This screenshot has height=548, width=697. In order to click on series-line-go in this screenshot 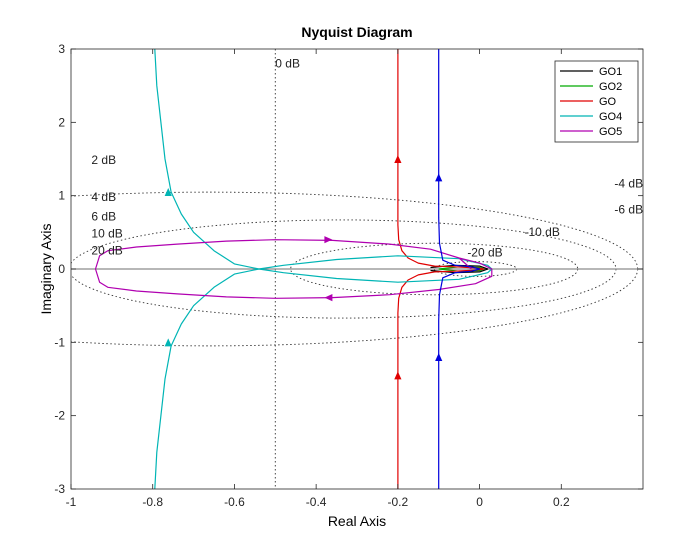, I will do `click(441, 269)`.